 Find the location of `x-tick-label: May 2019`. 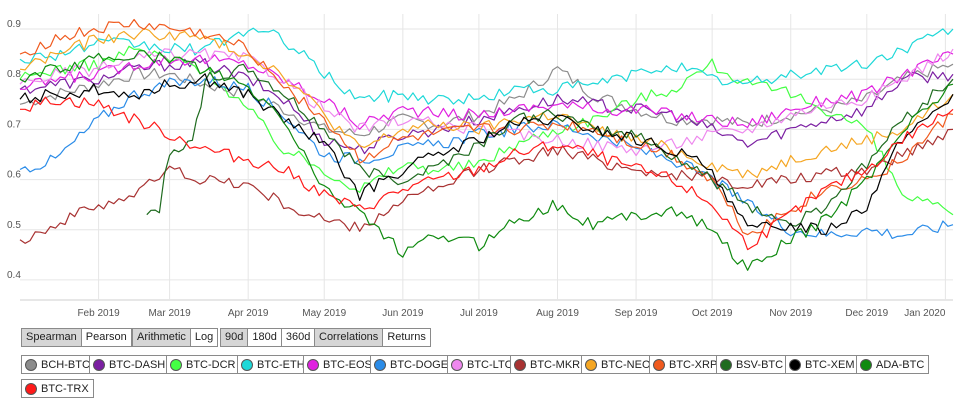

x-tick-label: May 2019 is located at coordinates (324, 313).